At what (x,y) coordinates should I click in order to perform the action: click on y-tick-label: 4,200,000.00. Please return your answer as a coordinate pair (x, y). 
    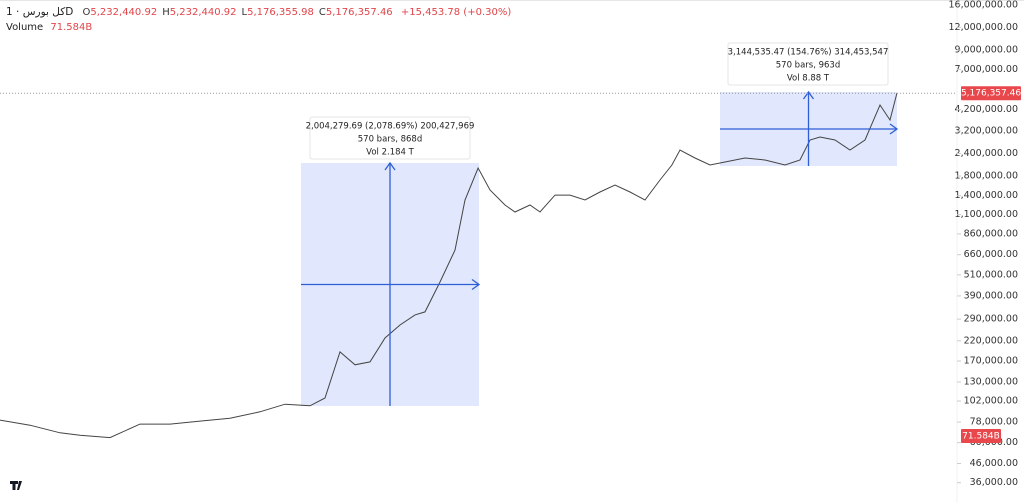
    Looking at the image, I should click on (986, 109).